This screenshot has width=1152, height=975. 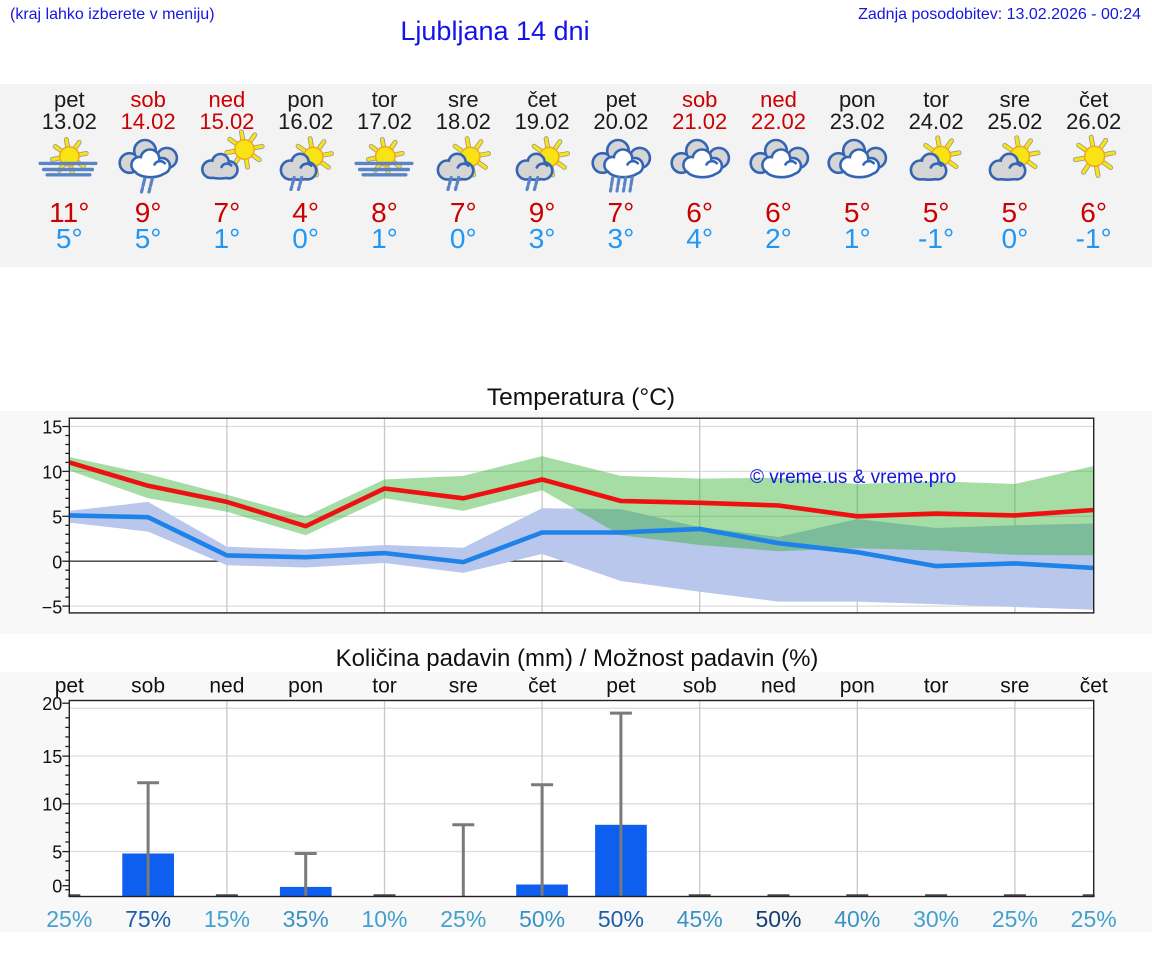 I want to click on svg-text: 35%, so click(x=306, y=919).